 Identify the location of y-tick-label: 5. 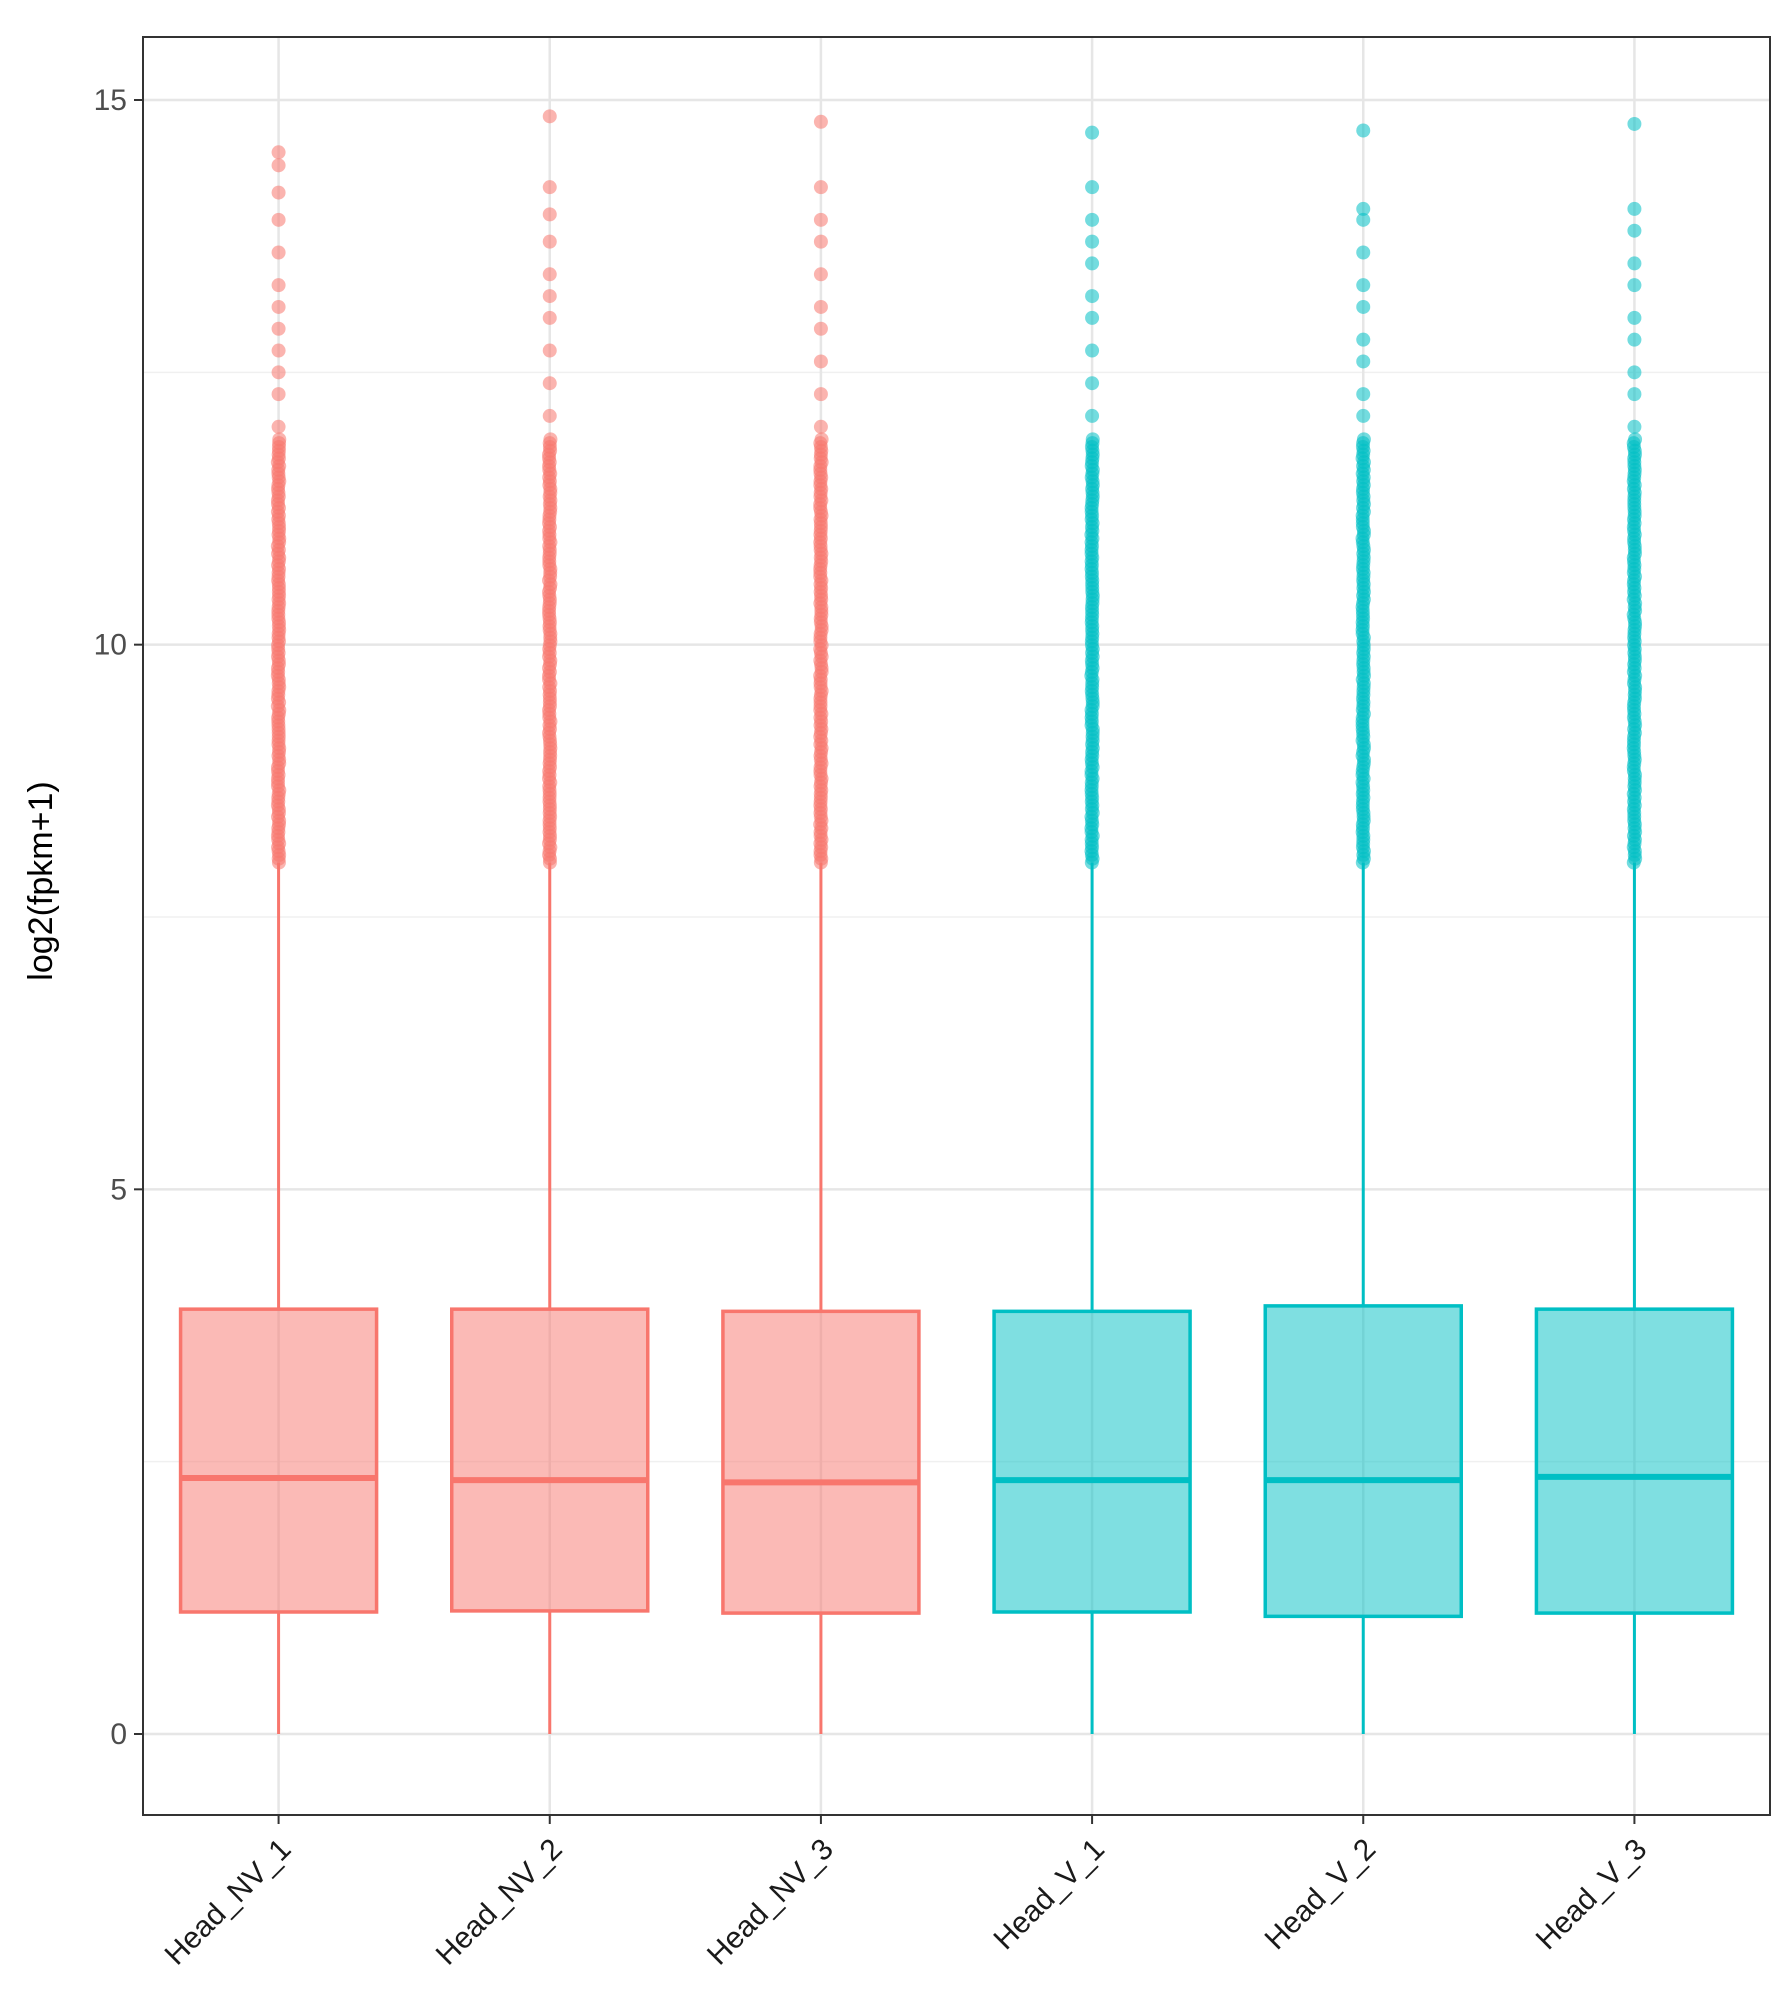
(118, 1189).